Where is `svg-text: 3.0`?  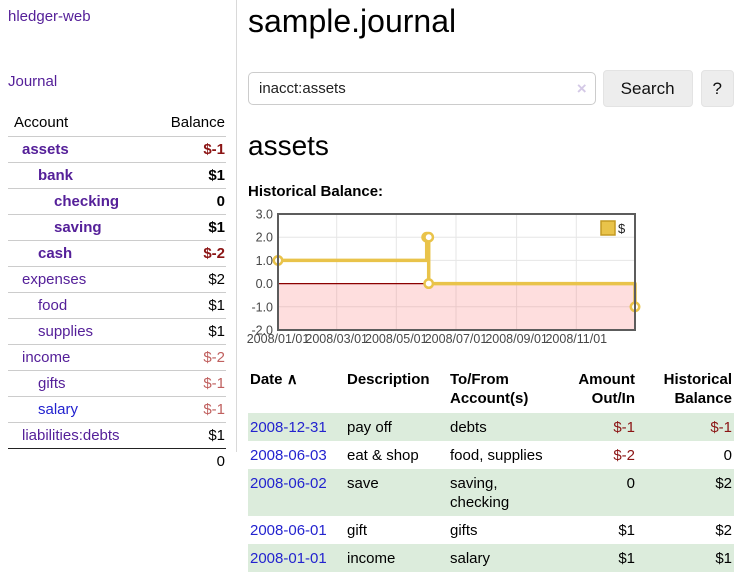 svg-text: 3.0 is located at coordinates (264, 215).